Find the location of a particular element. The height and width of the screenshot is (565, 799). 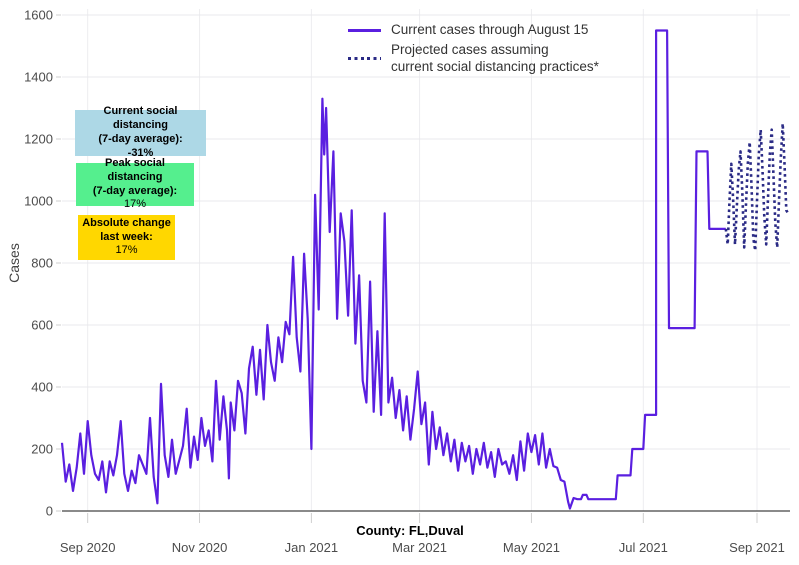

legend-label-projected-line1: Projected cases assuming is located at coordinates (470, 49).